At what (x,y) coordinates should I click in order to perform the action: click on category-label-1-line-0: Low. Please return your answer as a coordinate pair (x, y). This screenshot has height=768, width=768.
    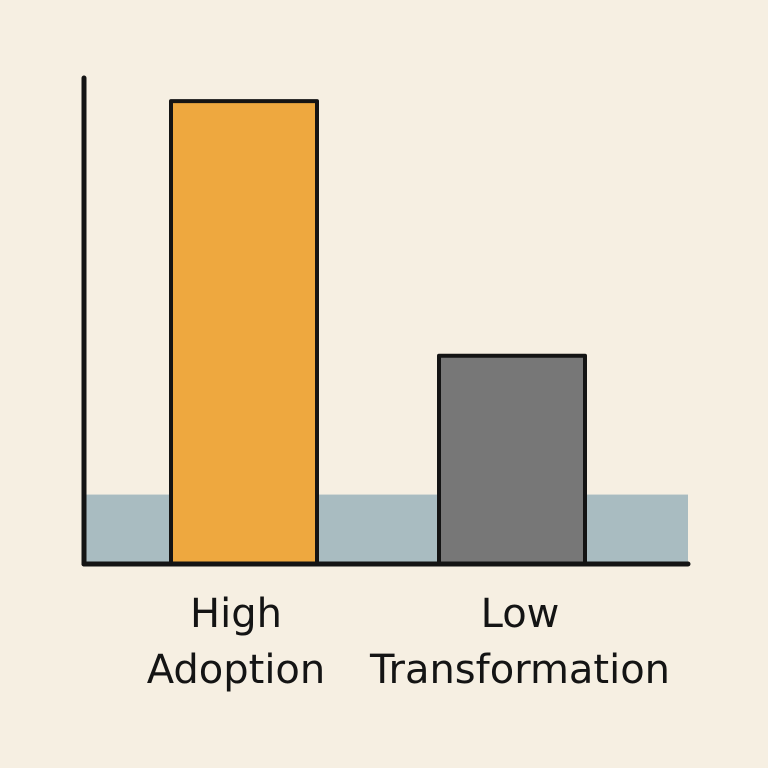
    Looking at the image, I should click on (520, 614).